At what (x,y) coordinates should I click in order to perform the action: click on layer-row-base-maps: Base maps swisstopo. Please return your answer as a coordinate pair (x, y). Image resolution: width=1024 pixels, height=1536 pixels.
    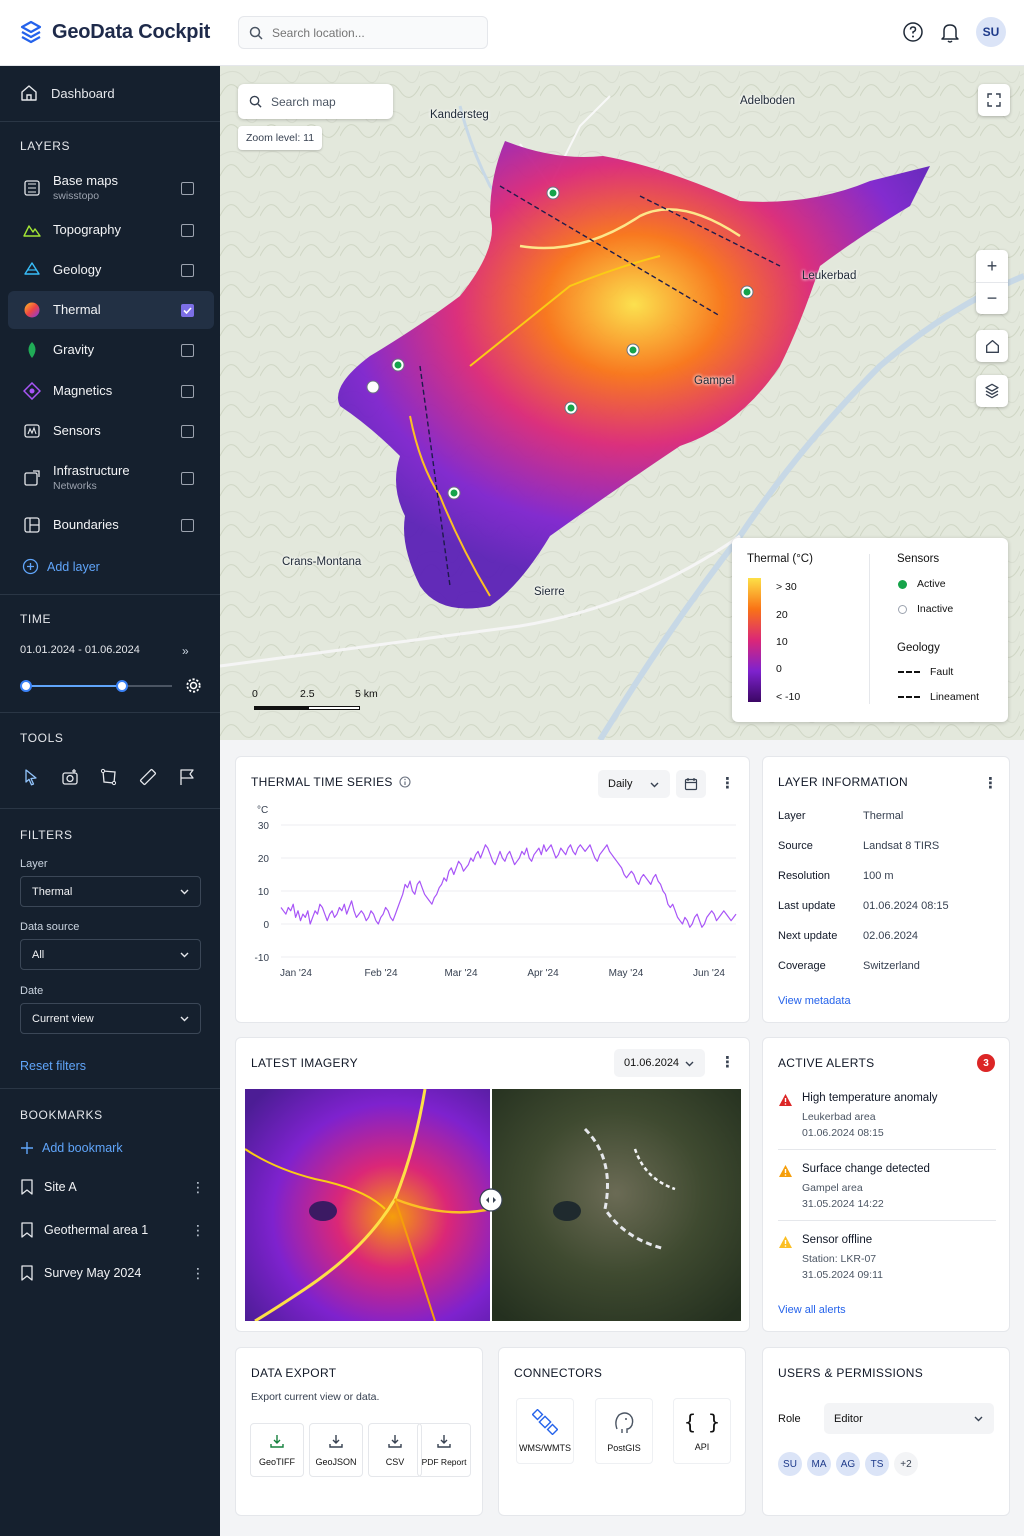
    Looking at the image, I should click on (111, 188).